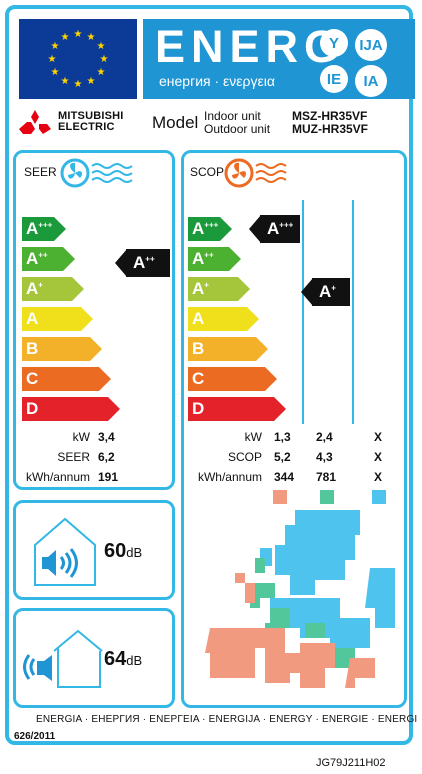 Image resolution: width=422 pixels, height=774 pixels. I want to click on lang-badge-ie: IE, so click(334, 79).